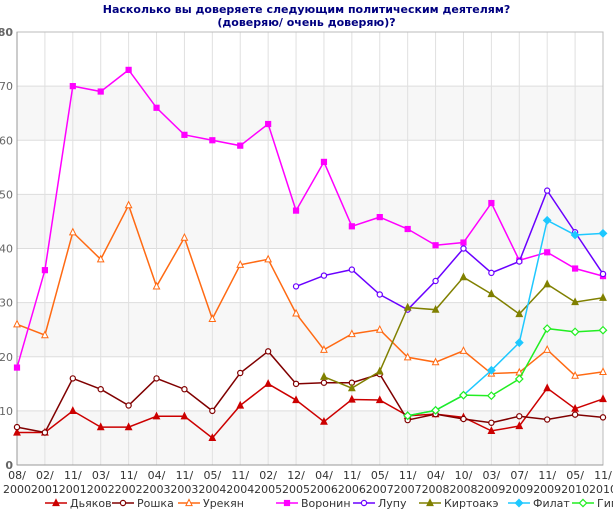  I want to click on x-tick-label-month: 04/, so click(157, 475).